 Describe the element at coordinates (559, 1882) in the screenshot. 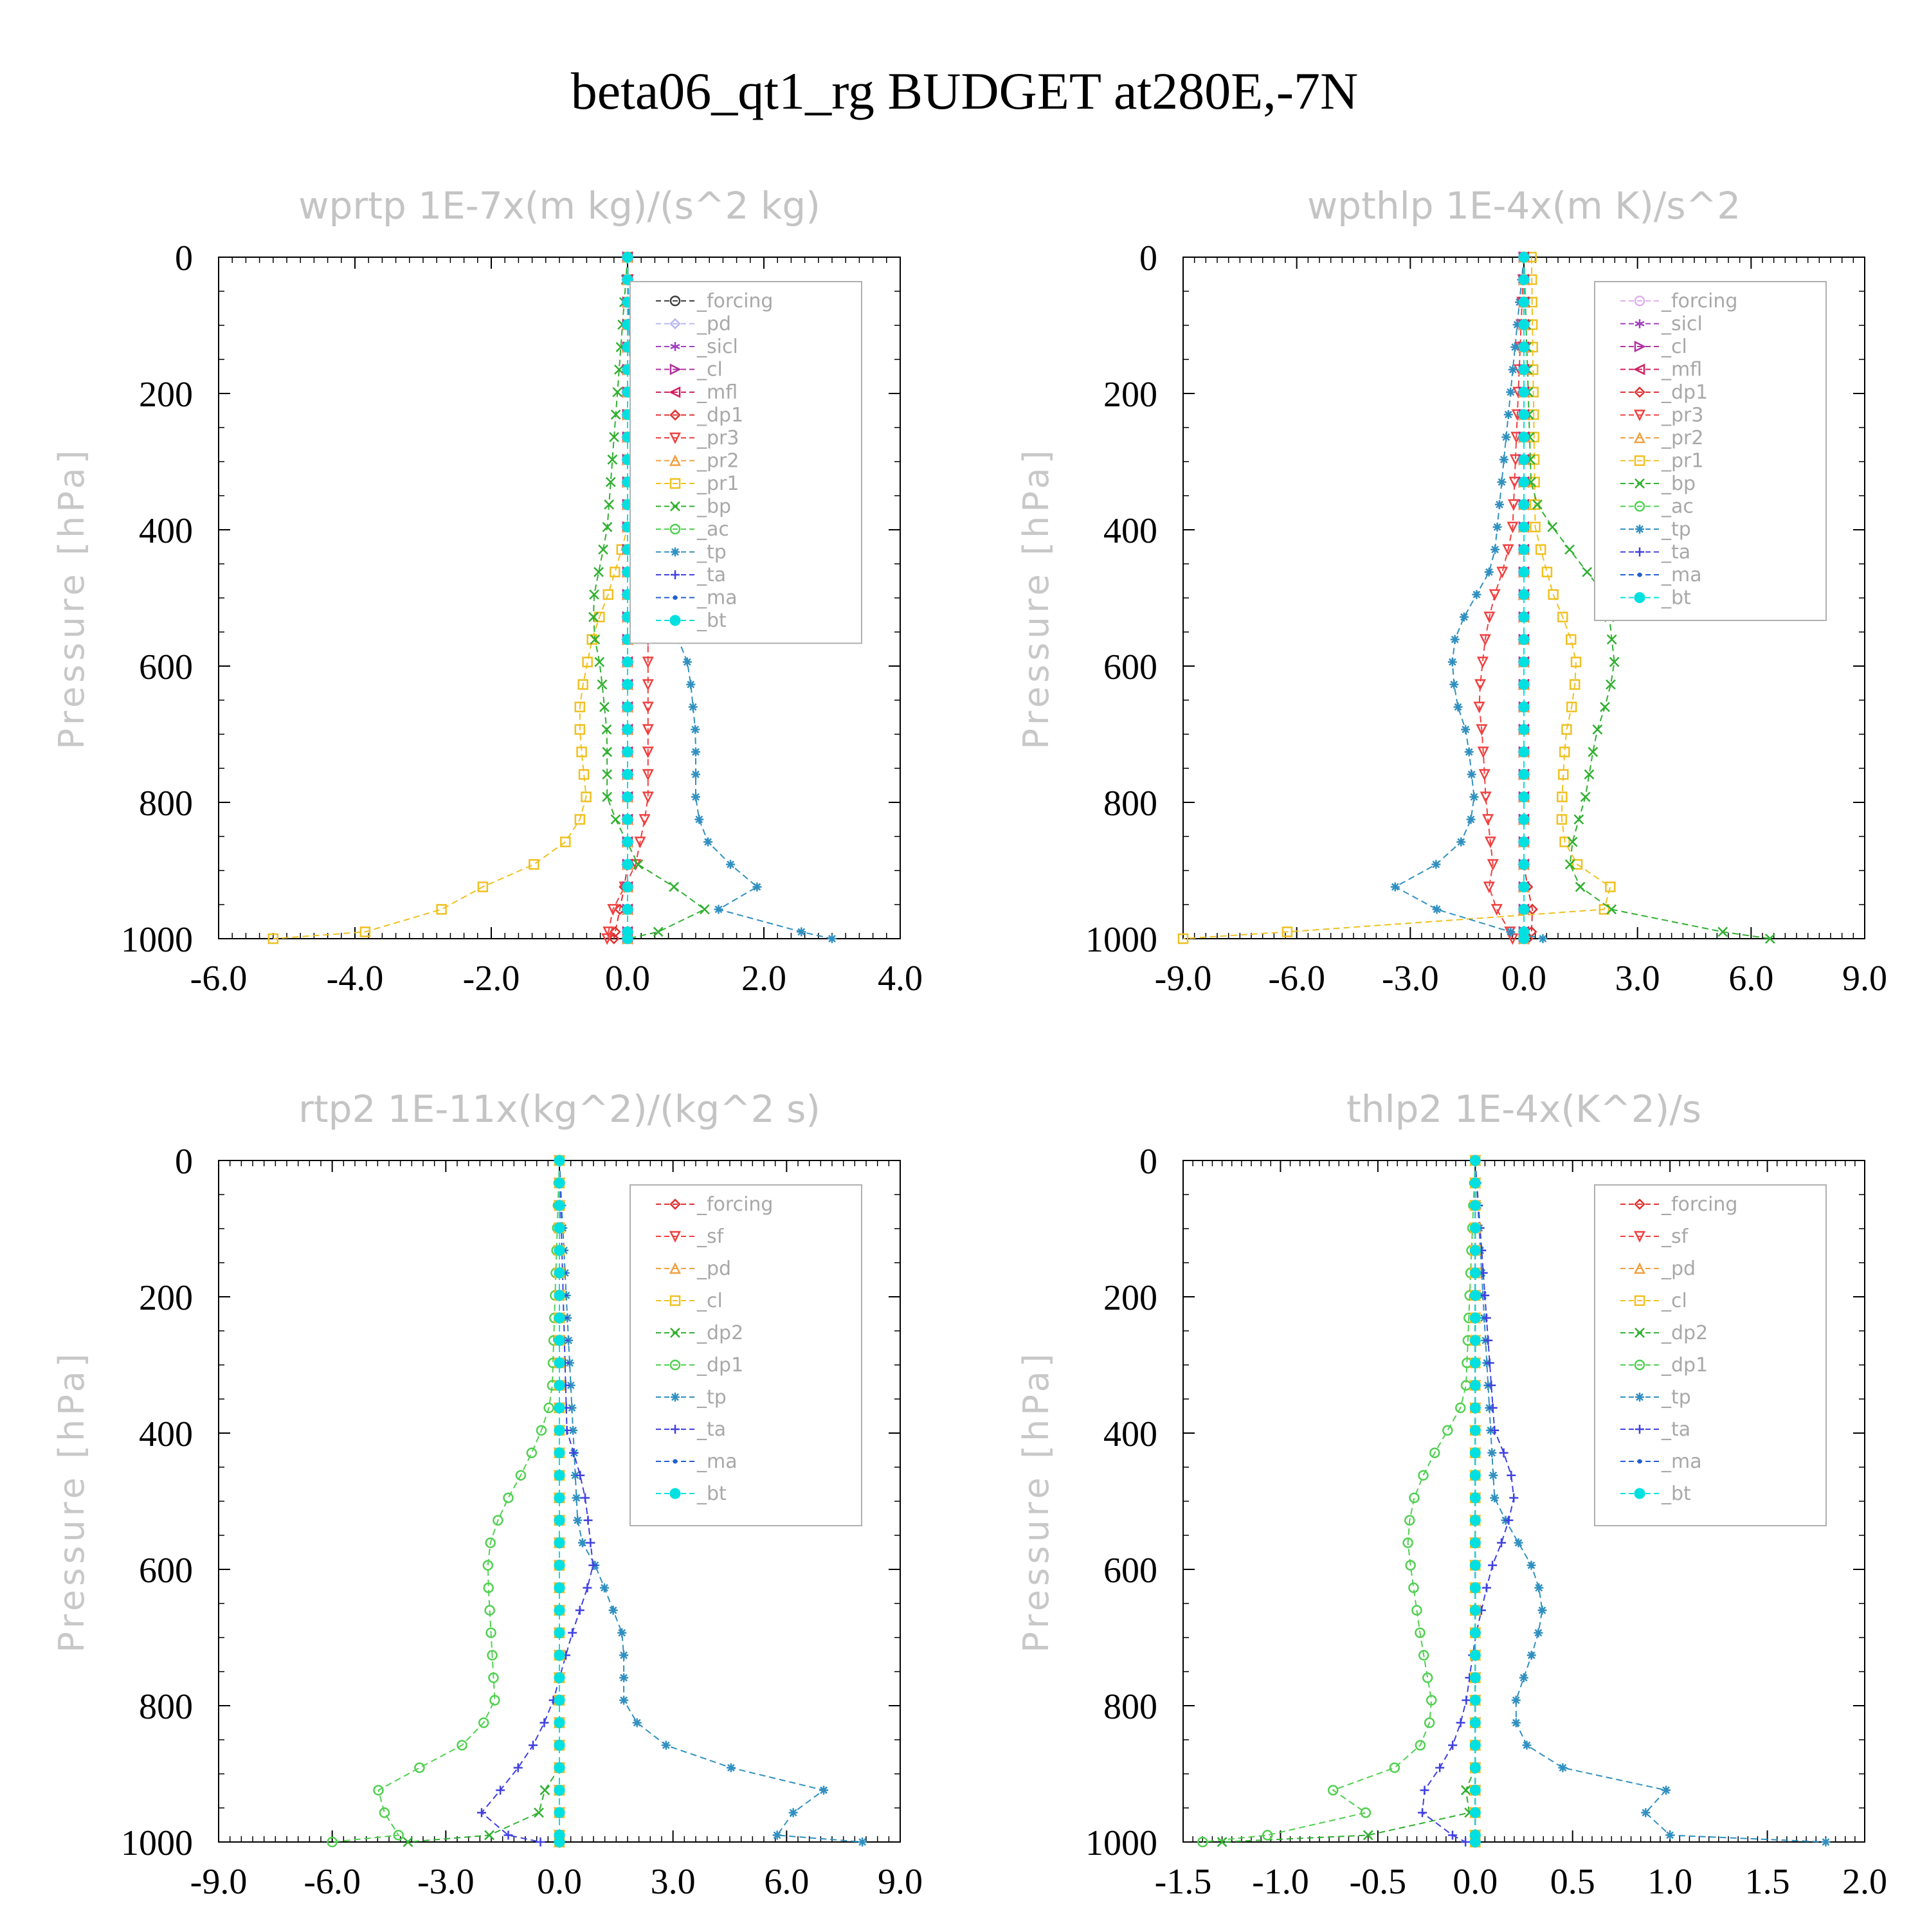

I see `x-tick-label: 0.0` at that location.